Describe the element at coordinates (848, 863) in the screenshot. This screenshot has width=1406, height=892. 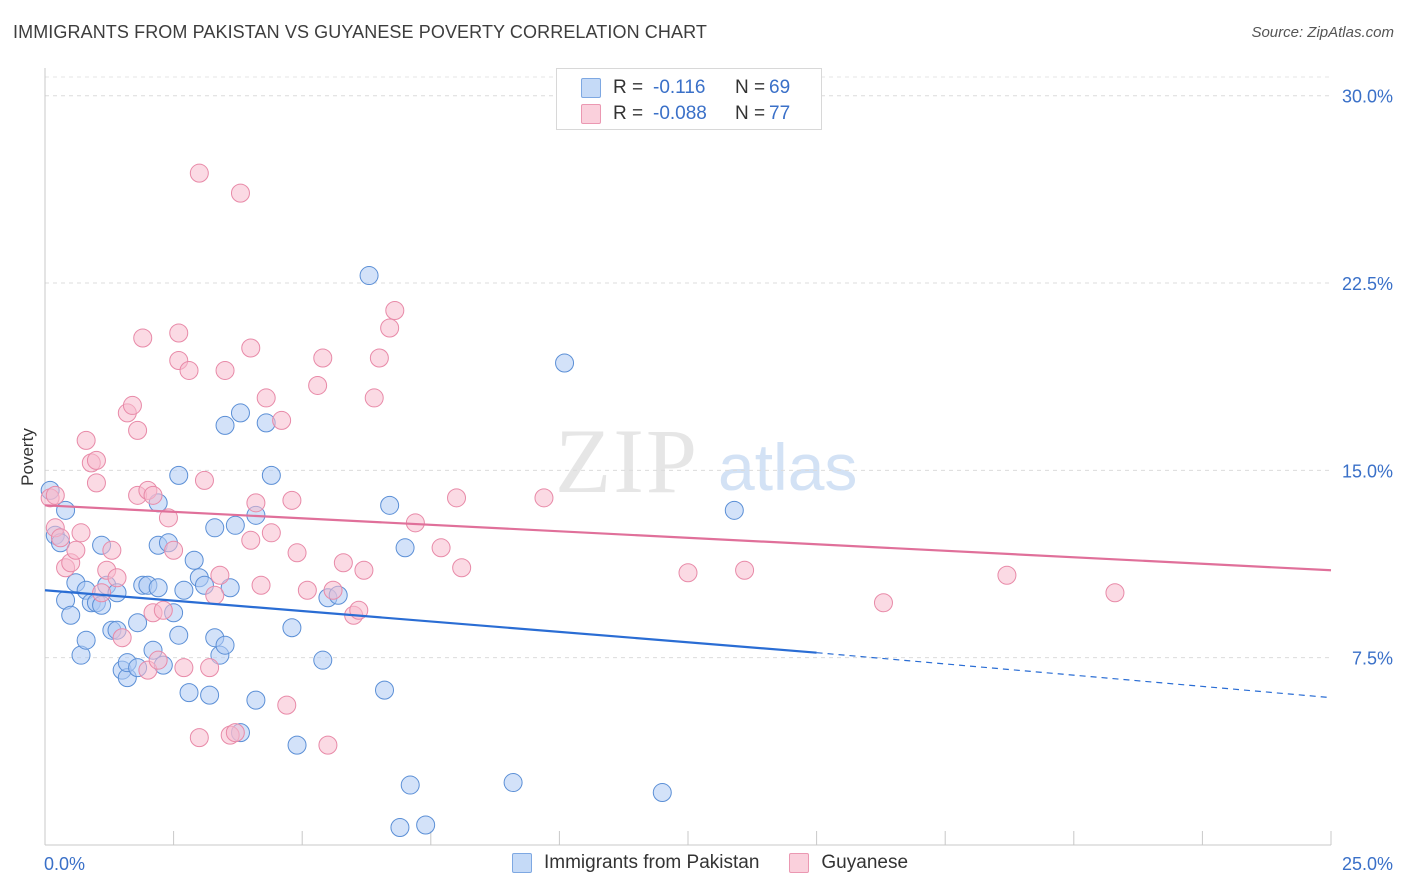
I see `legend-item-guyanese: Guyanese` at that location.